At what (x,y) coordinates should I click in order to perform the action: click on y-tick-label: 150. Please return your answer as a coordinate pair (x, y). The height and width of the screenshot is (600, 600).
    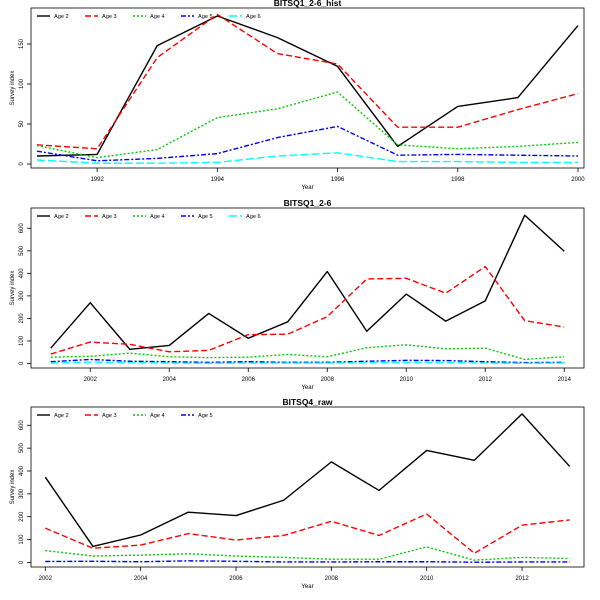
    Looking at the image, I should click on (22, 43).